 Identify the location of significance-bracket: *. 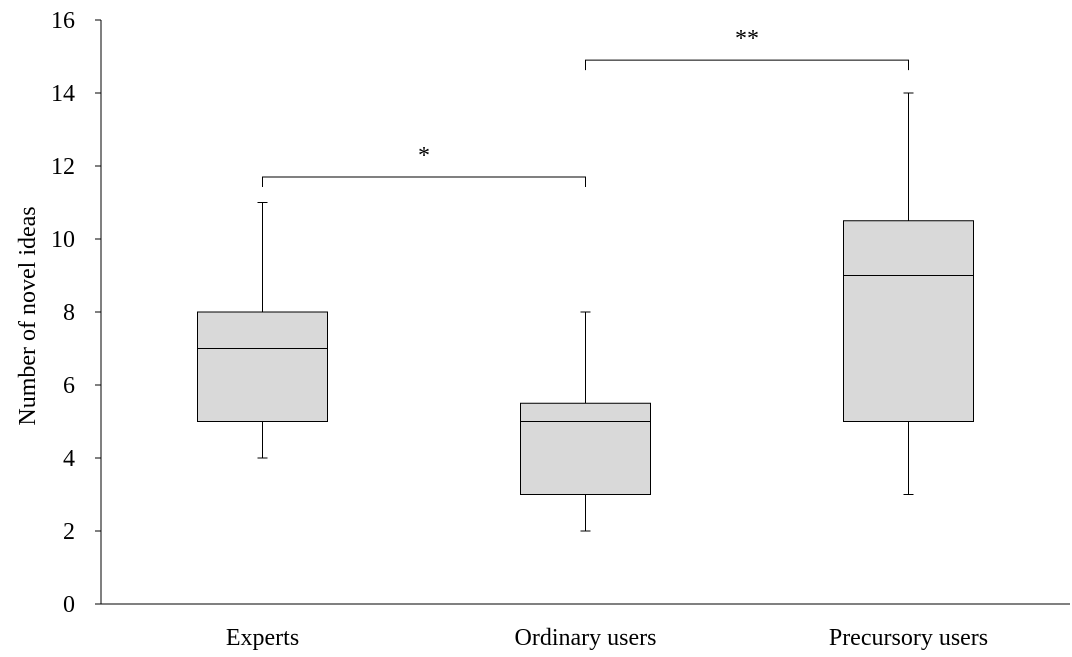
(424, 165).